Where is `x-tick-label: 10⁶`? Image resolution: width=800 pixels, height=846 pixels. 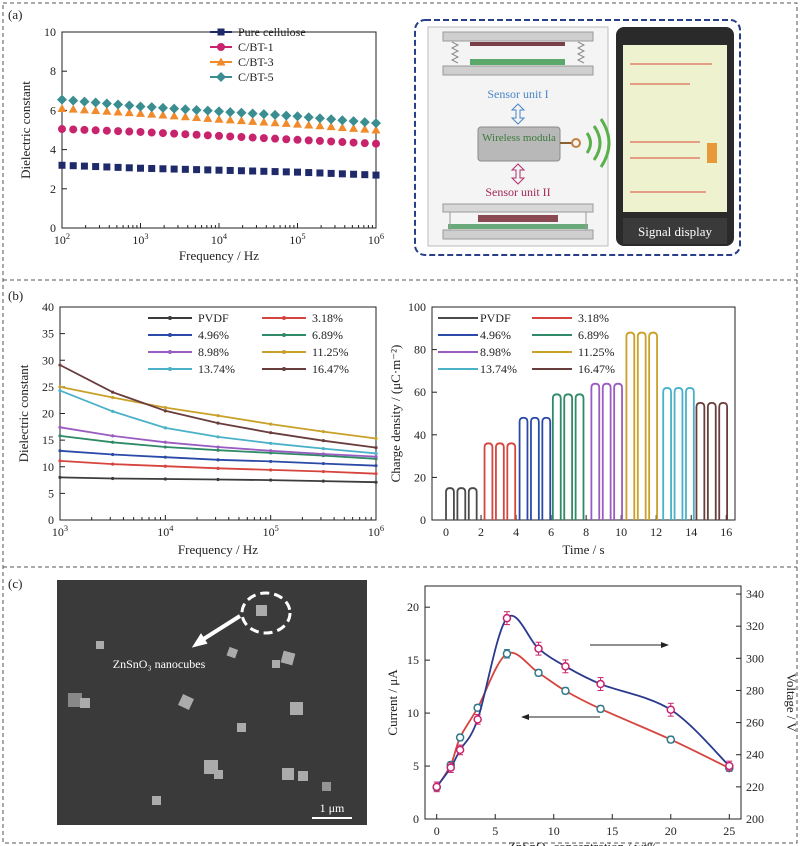 x-tick-label: 10⁶ is located at coordinates (376, 239).